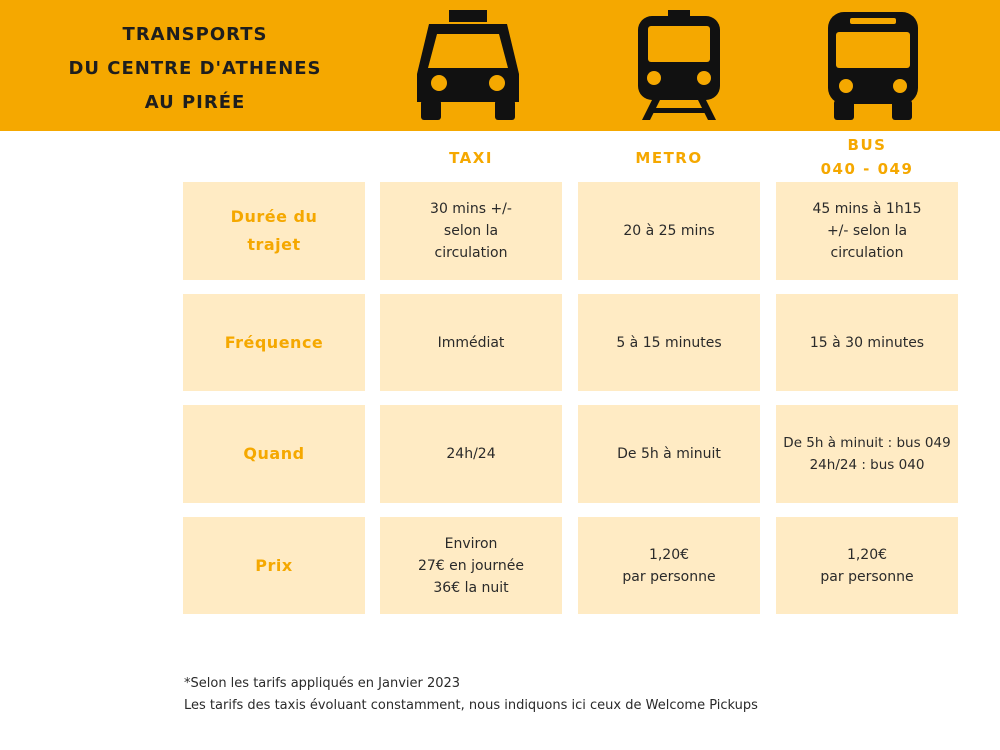 The width and height of the screenshot is (1000, 750). I want to click on row-label-price: Prix, so click(274, 565).